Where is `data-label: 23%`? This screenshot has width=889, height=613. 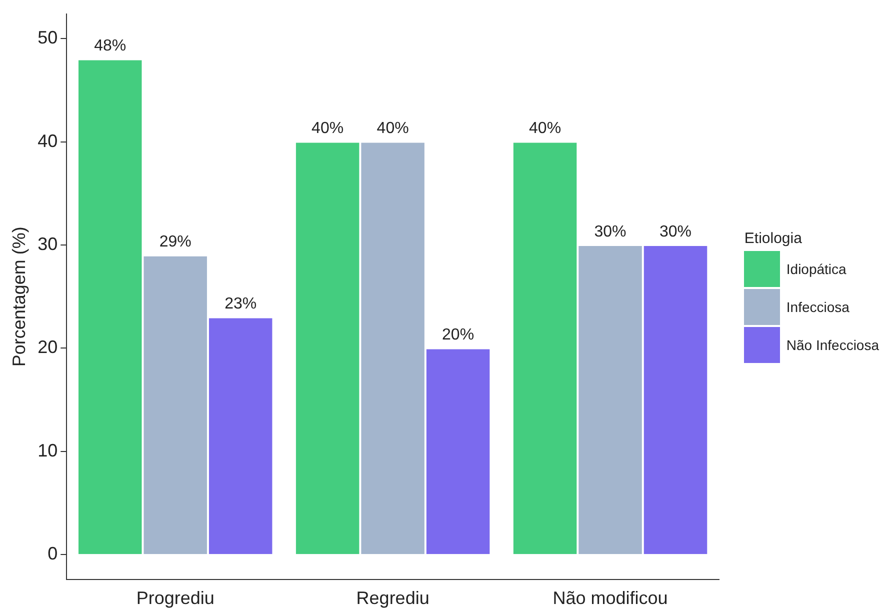 data-label: 23% is located at coordinates (240, 304).